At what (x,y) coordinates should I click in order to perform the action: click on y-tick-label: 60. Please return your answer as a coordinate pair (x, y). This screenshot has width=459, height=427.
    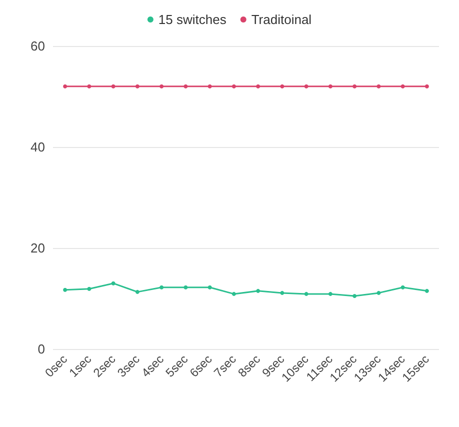
    Looking at the image, I should click on (37, 46).